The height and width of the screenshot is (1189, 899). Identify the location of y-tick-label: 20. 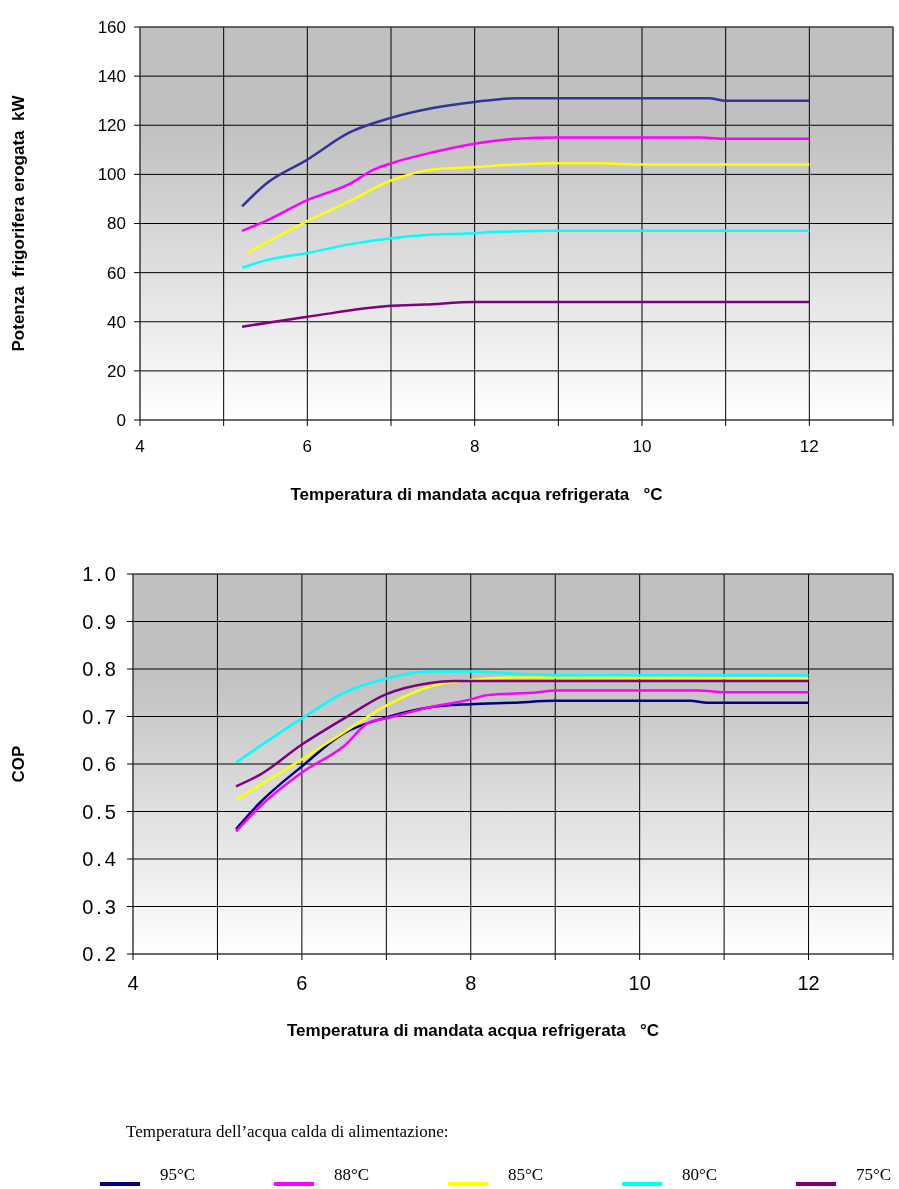
(116, 371).